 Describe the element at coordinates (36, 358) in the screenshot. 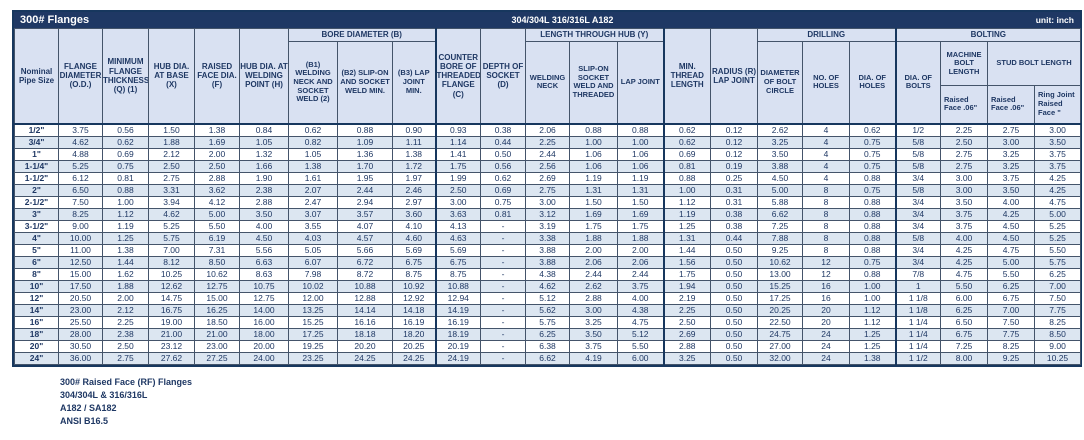

I see `row-header-pipe-size: 24"` at that location.